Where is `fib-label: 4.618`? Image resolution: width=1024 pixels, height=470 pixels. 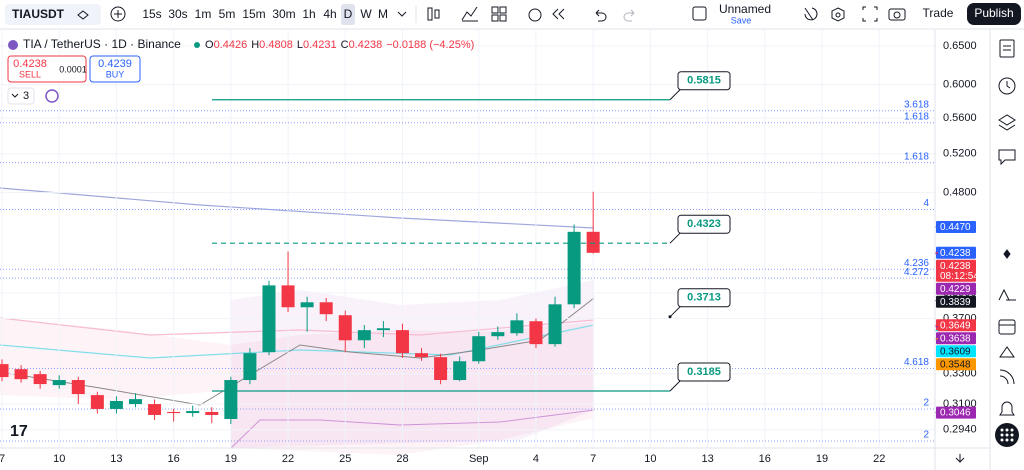
fib-label: 4.618 is located at coordinates (916, 362).